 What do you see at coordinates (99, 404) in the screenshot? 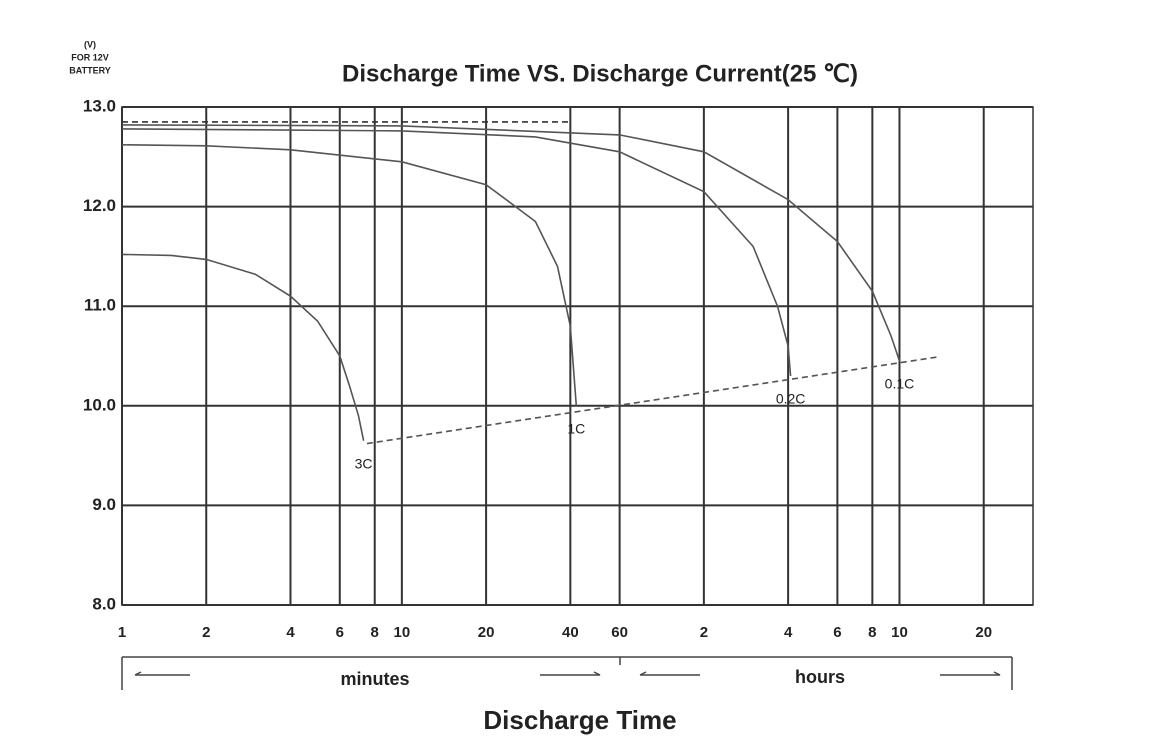
I see `y-tick-label: 10.0` at bounding box center [99, 404].